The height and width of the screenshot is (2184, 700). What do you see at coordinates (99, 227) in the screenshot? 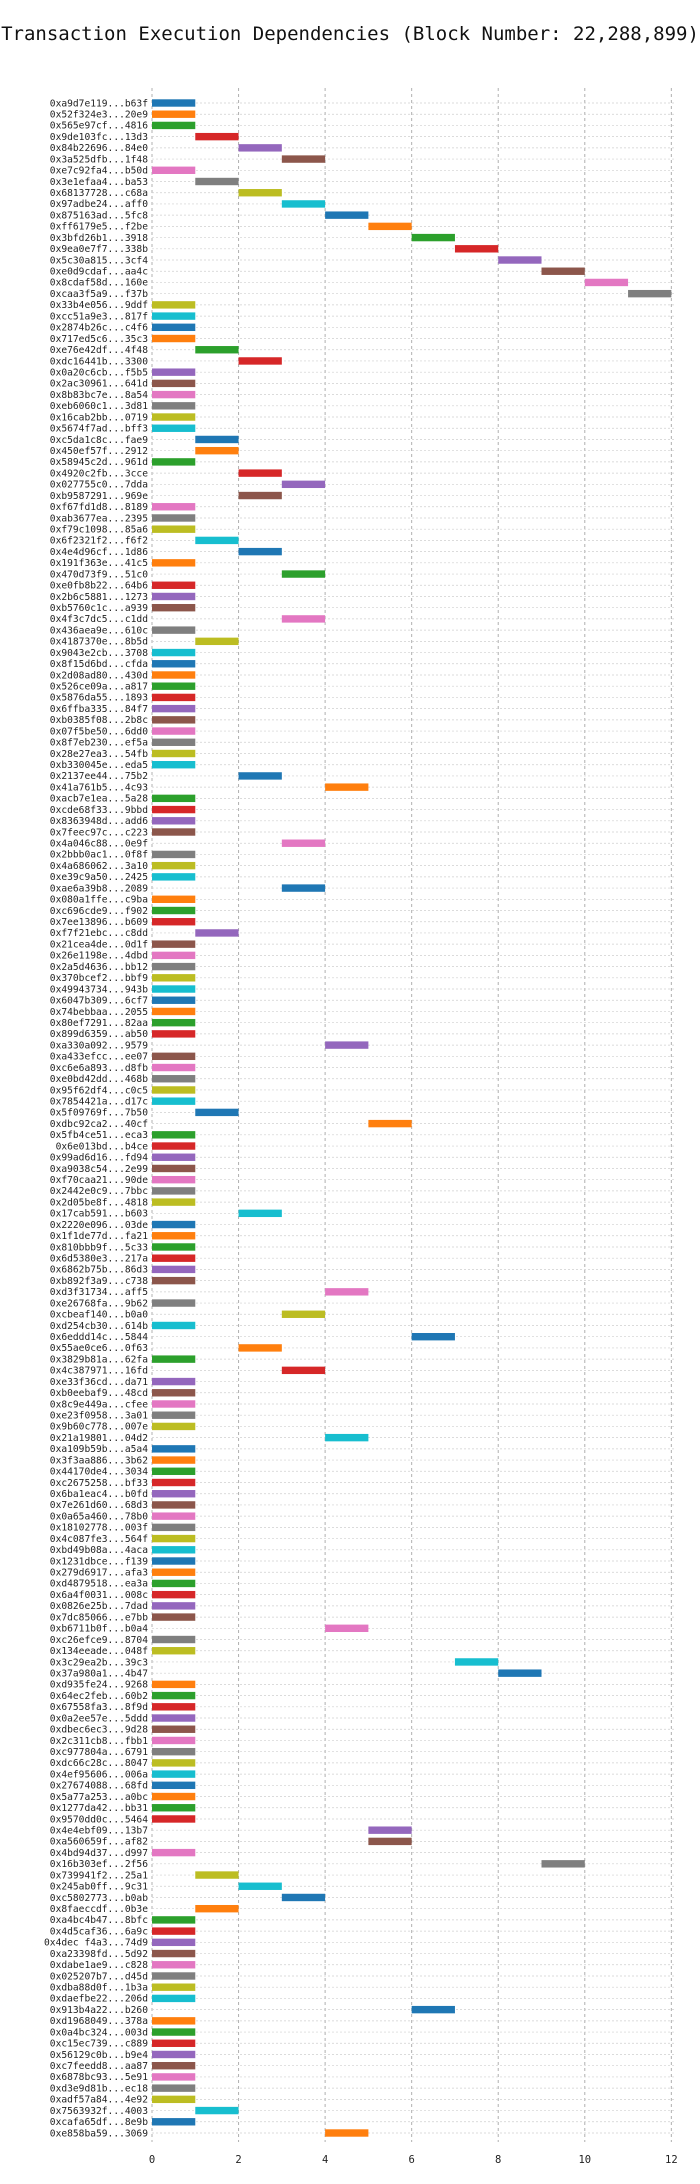
I see `tx-label: 0xff6179e5...f2be` at bounding box center [99, 227].